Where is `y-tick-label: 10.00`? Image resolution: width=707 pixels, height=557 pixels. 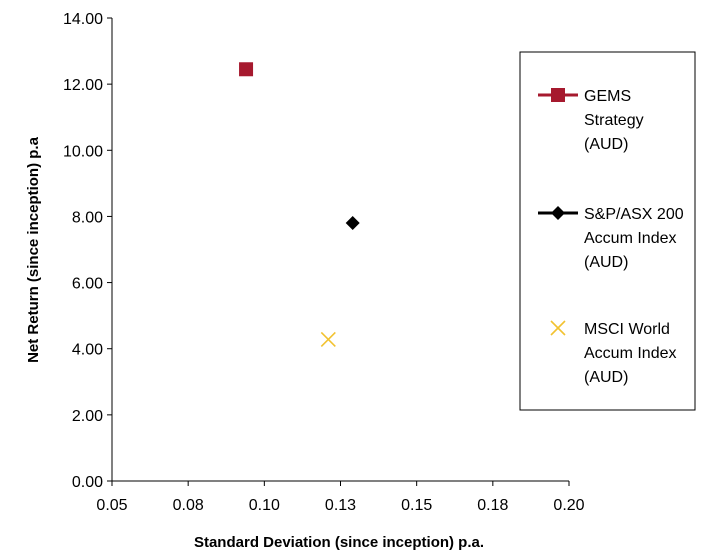
y-tick-label: 10.00 is located at coordinates (83, 151).